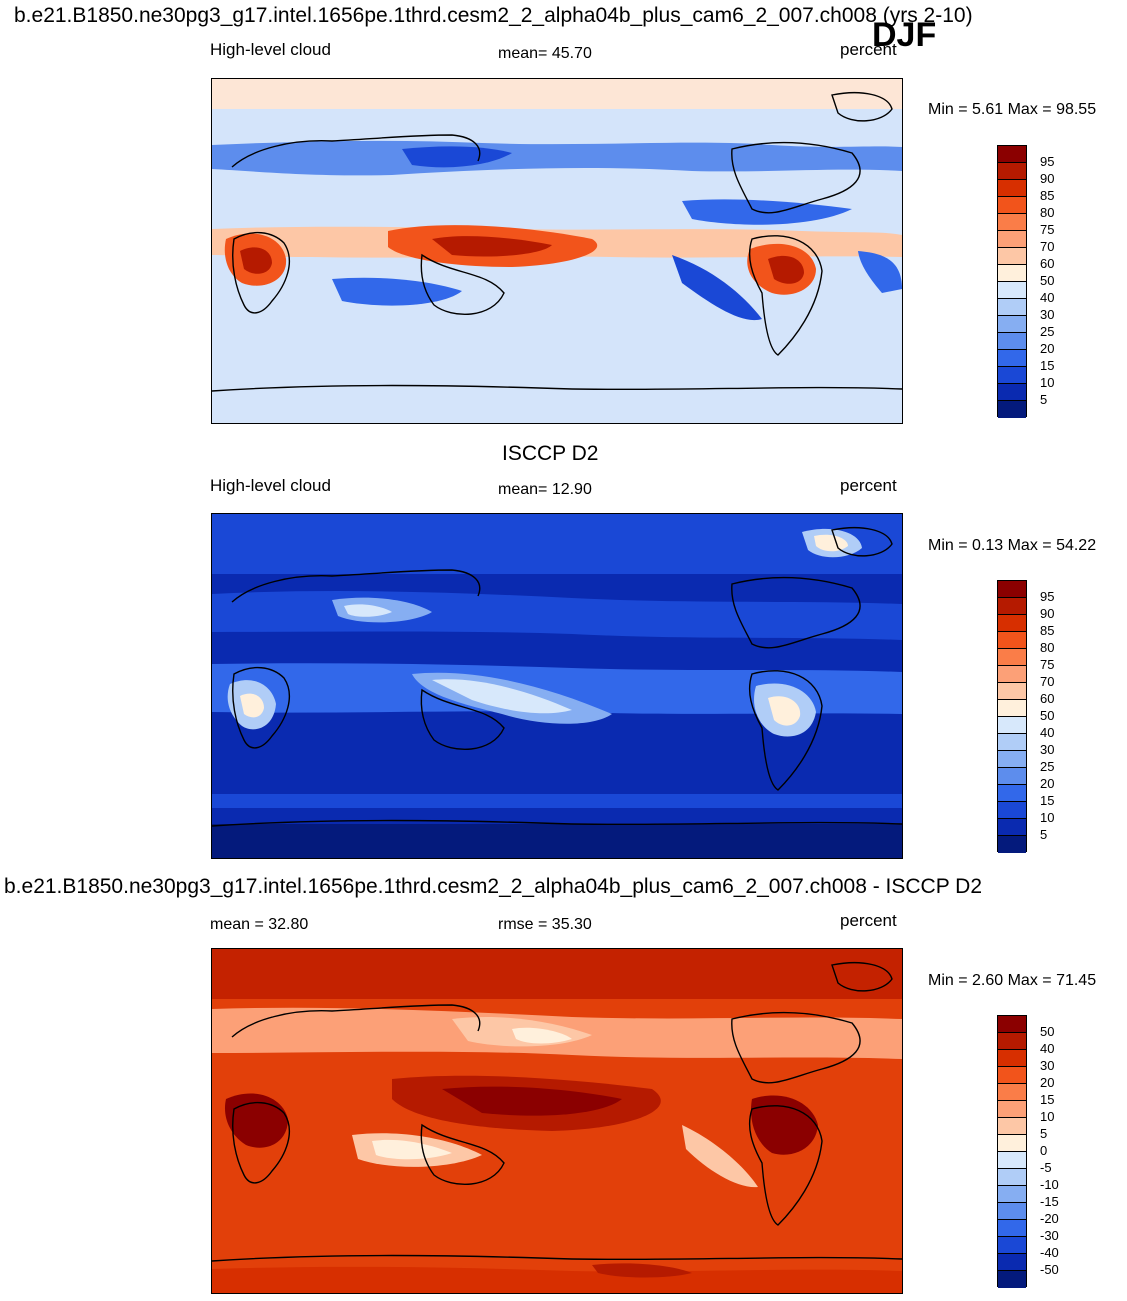  Describe the element at coordinates (868, 485) in the screenshot. I see `panel2-units: percent` at that location.